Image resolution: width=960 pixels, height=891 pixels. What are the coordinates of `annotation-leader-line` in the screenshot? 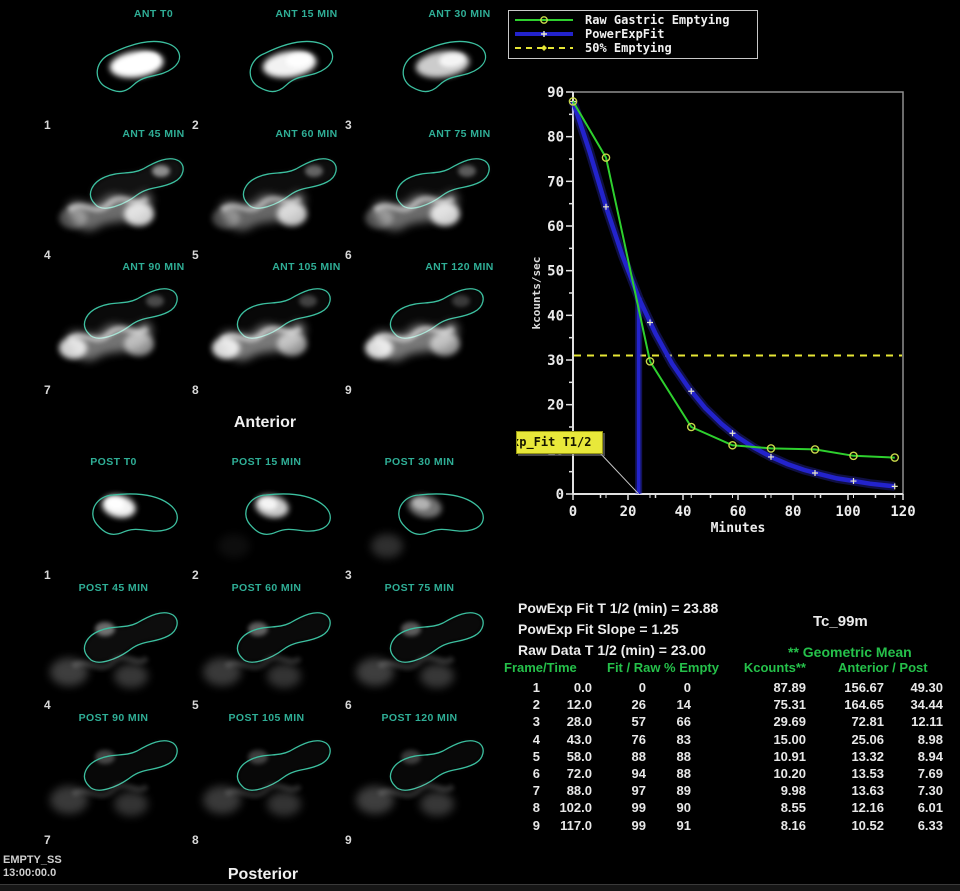 It's located at (619, 473).